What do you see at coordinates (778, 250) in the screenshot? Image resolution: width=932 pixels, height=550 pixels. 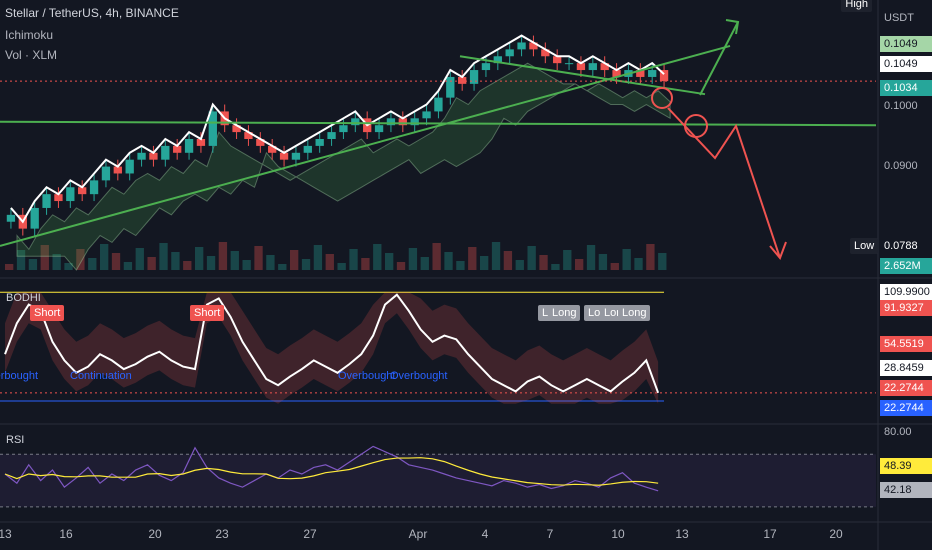 I see `bearish-arrowhead` at bounding box center [778, 250].